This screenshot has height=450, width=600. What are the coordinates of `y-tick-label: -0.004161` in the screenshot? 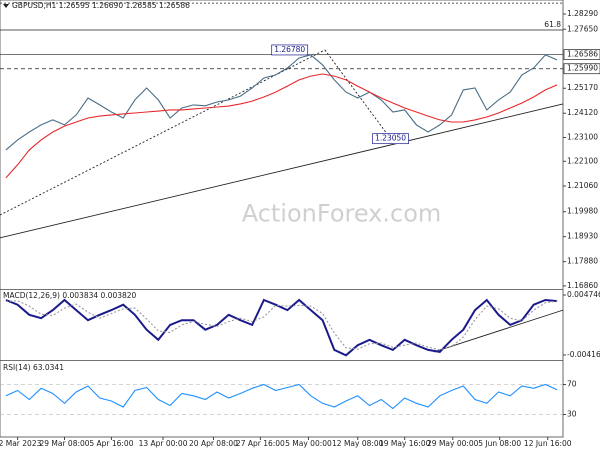 It's located at (583, 354).